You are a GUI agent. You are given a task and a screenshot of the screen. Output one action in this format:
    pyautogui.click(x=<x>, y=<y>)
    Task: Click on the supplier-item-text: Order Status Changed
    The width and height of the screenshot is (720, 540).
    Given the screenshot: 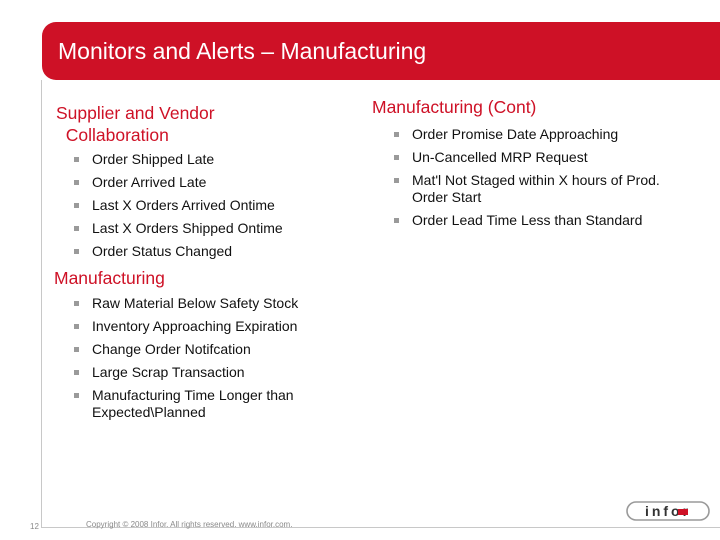 What is the action you would take?
    pyautogui.click(x=162, y=251)
    